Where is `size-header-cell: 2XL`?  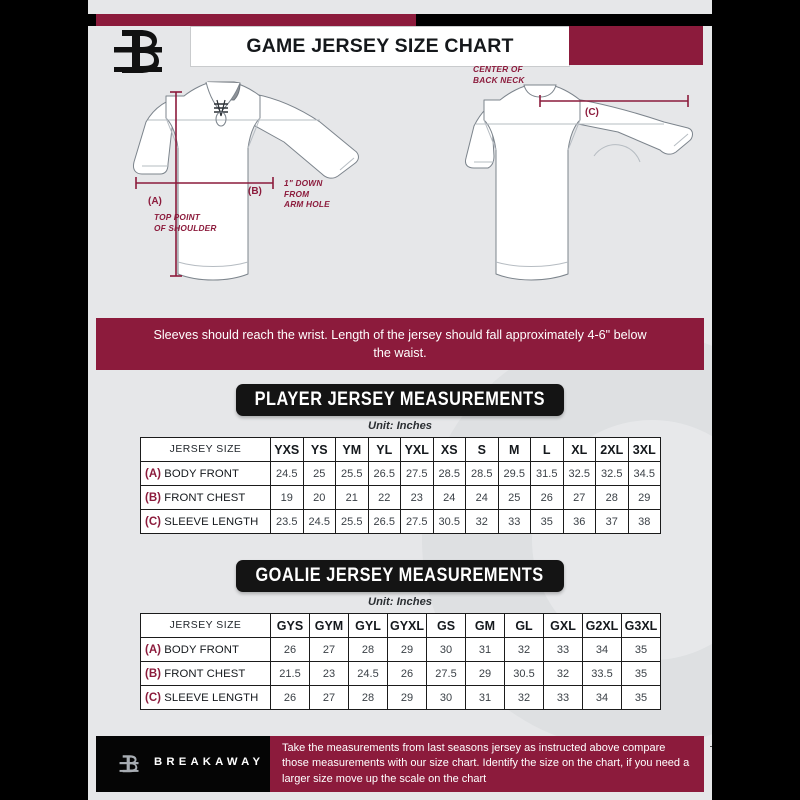
size-header-cell: 2XL is located at coordinates (612, 449).